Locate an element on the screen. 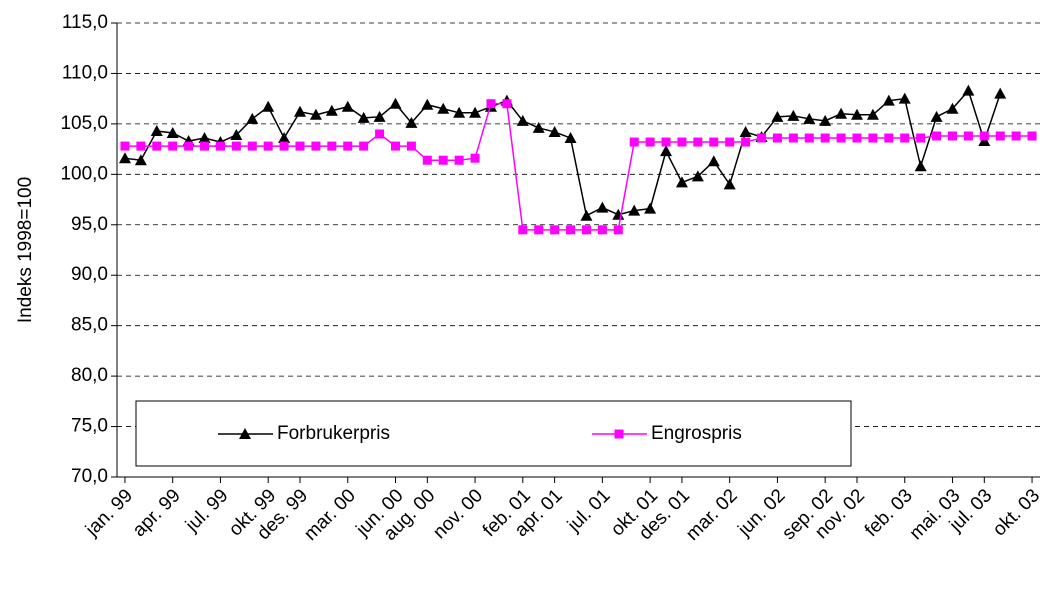 The image size is (1048, 589). y-tick-label: 80,0 is located at coordinates (89, 375).